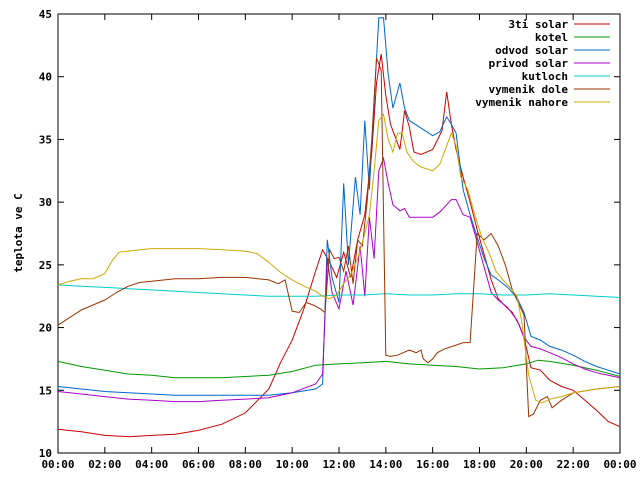  Describe the element at coordinates (538, 24) in the screenshot. I see `legend-label: 3ti solar` at that location.